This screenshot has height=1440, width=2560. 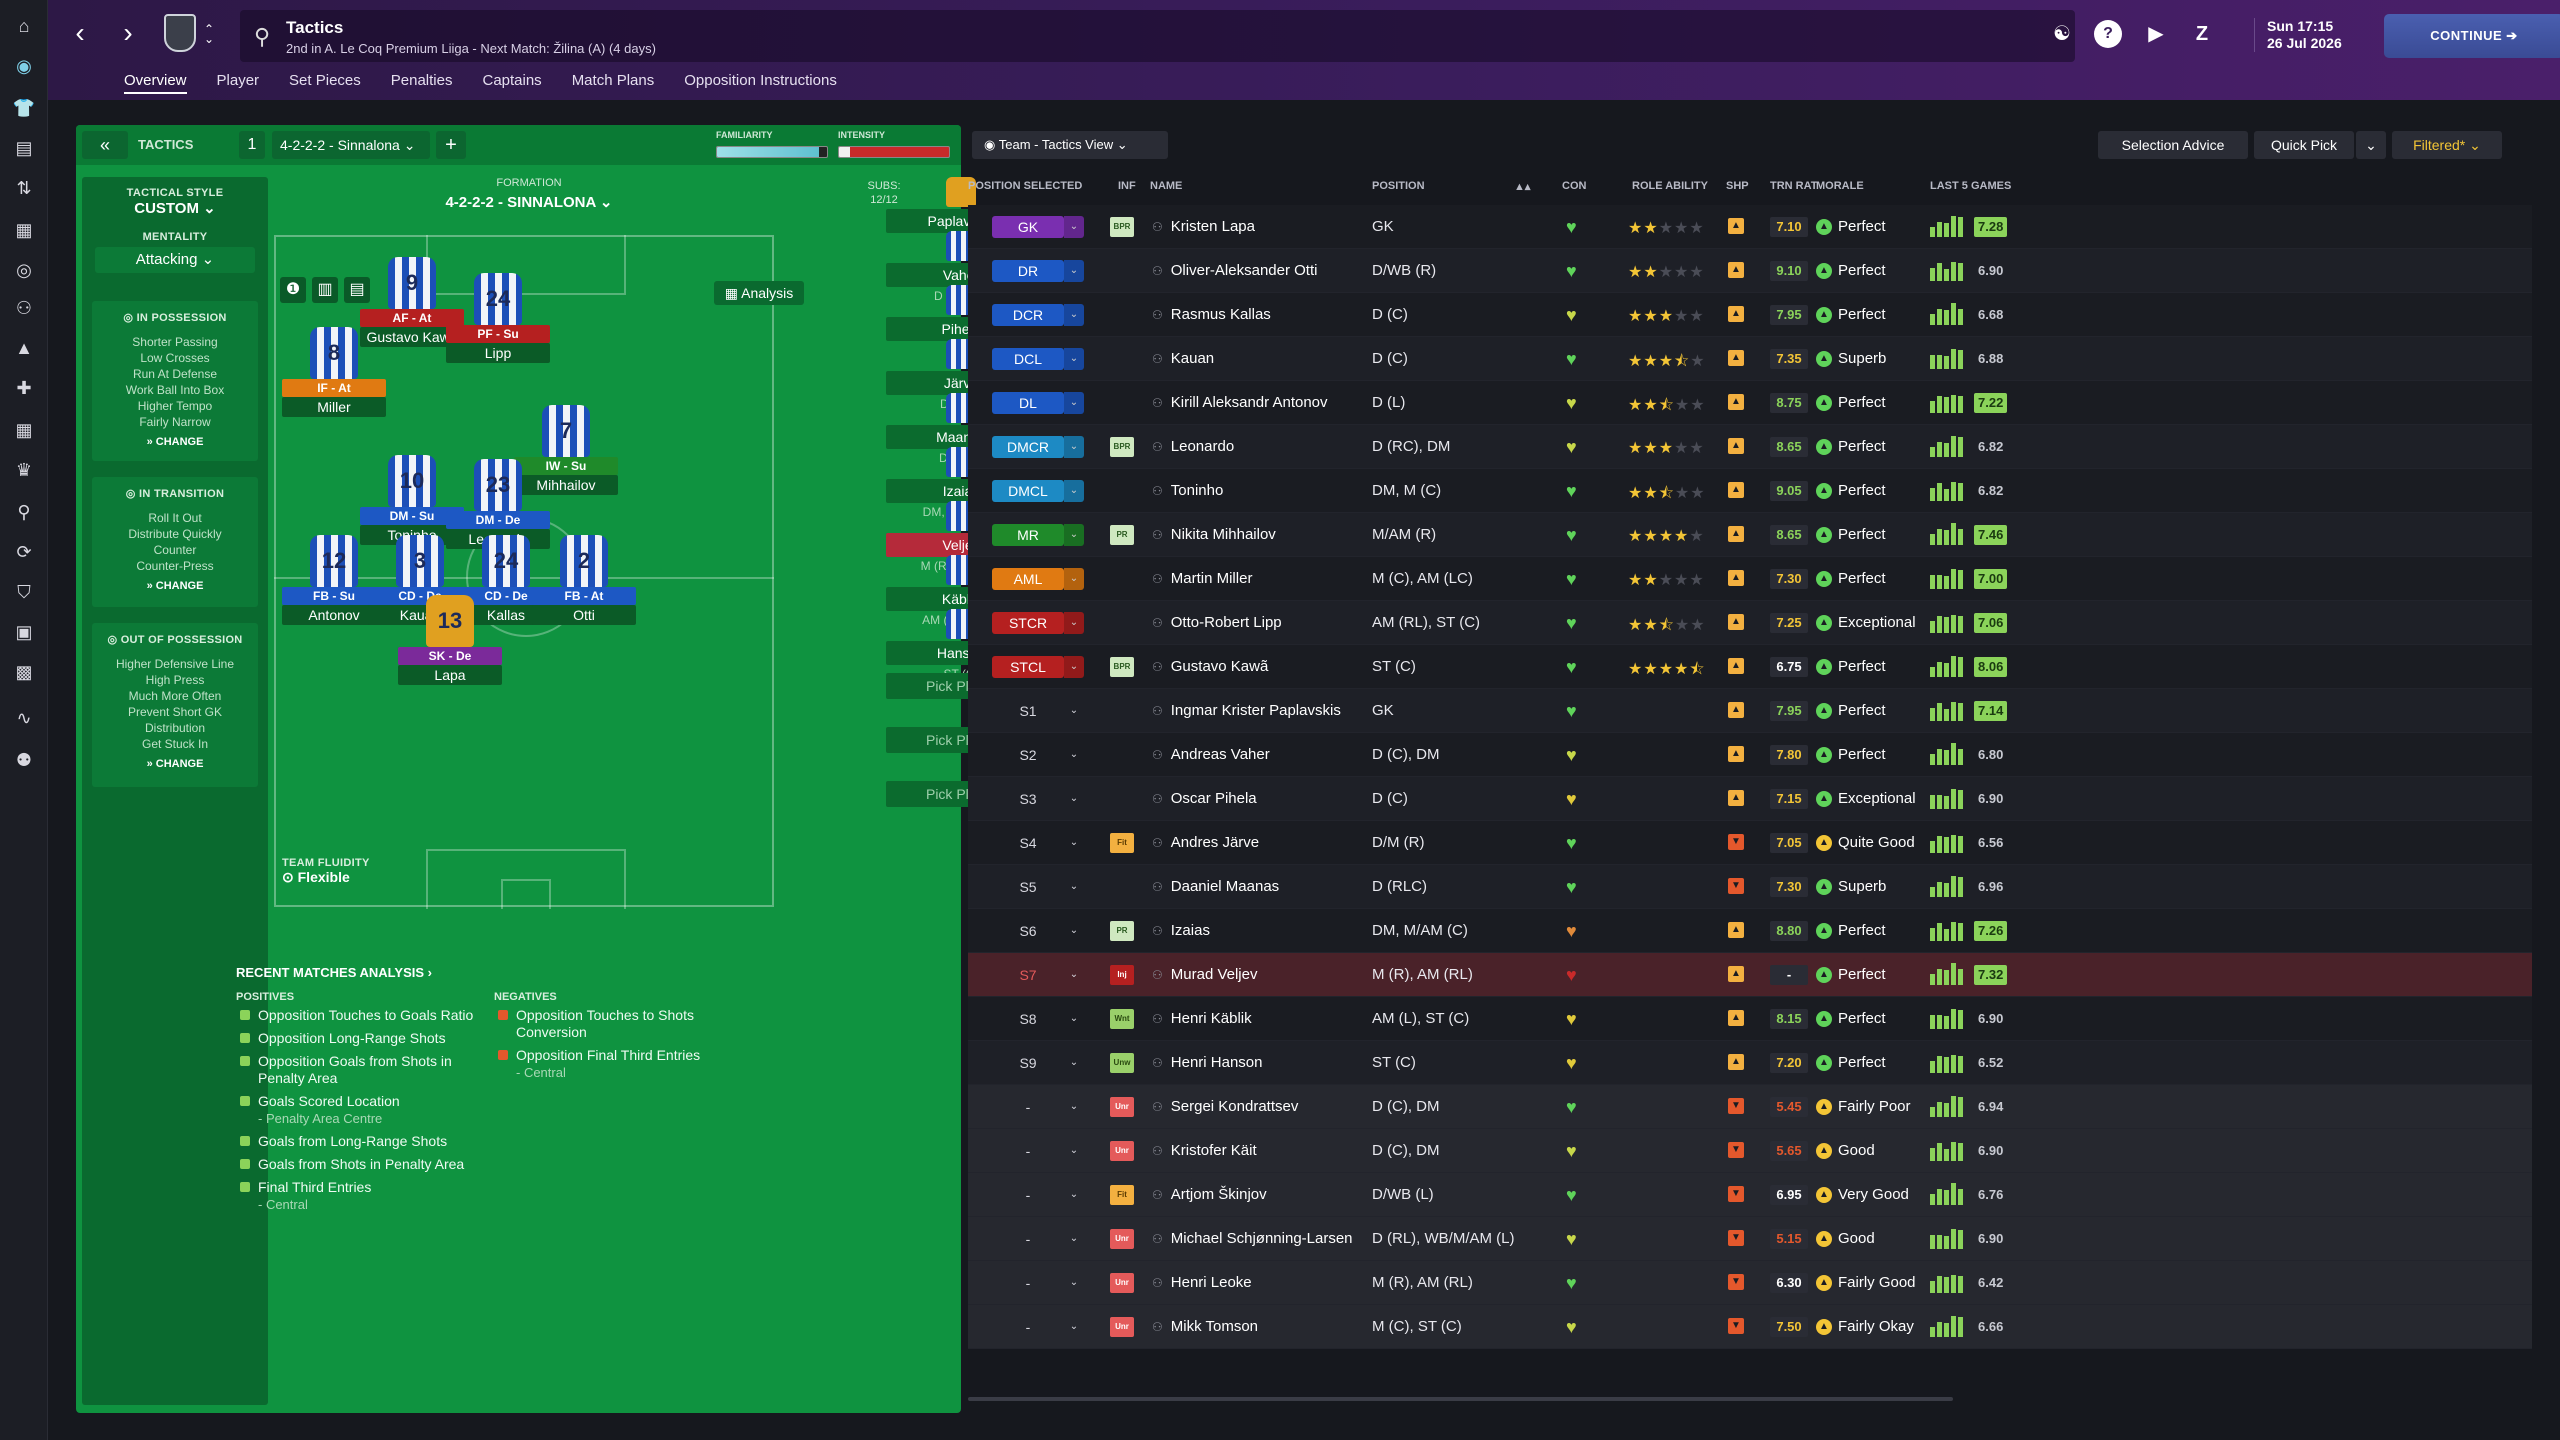 What do you see at coordinates (1670, 186) in the screenshot?
I see `col-role-ability: ROLE ABILITY` at bounding box center [1670, 186].